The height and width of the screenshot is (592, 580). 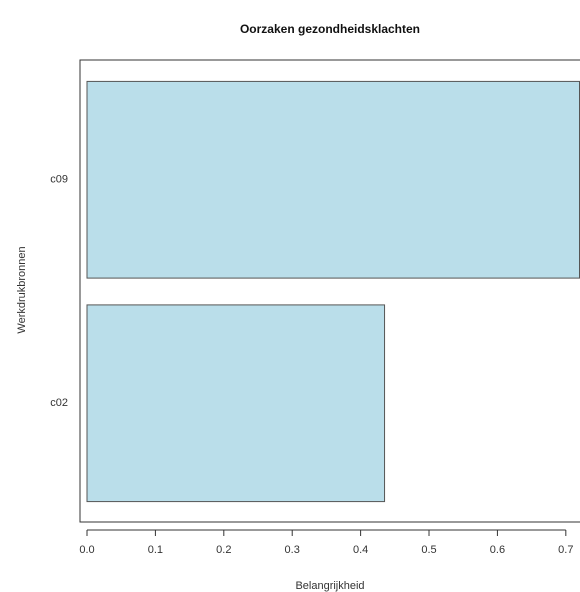 What do you see at coordinates (22, 289) in the screenshot?
I see `y-axis-label: Werkdrukbronnen` at bounding box center [22, 289].